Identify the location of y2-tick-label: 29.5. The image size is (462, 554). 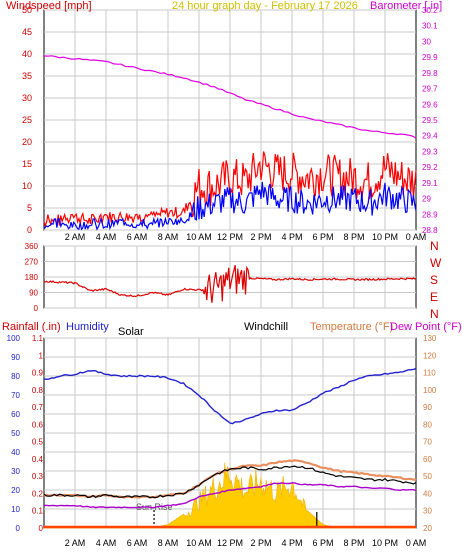
(430, 120).